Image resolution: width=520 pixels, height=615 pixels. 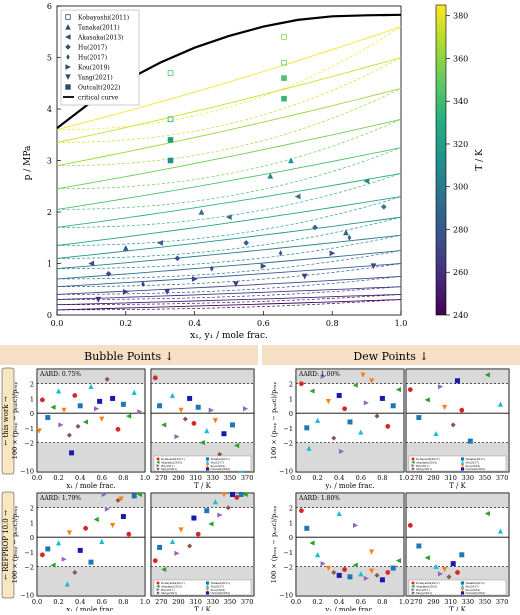 What do you see at coordinates (288, 429) in the screenshot?
I see `y-tick-label: −1` at bounding box center [288, 429].